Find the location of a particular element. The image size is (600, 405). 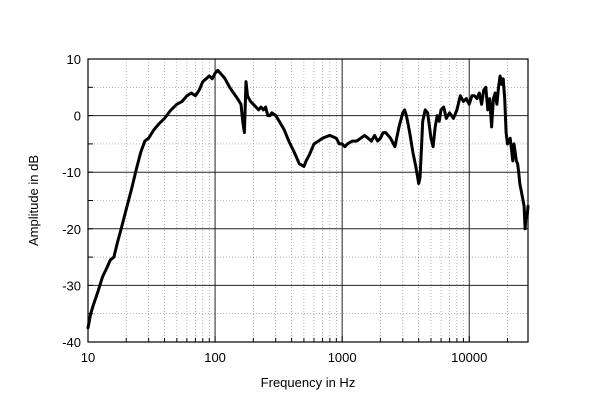

y-tick-label: 0 is located at coordinates (77, 116).